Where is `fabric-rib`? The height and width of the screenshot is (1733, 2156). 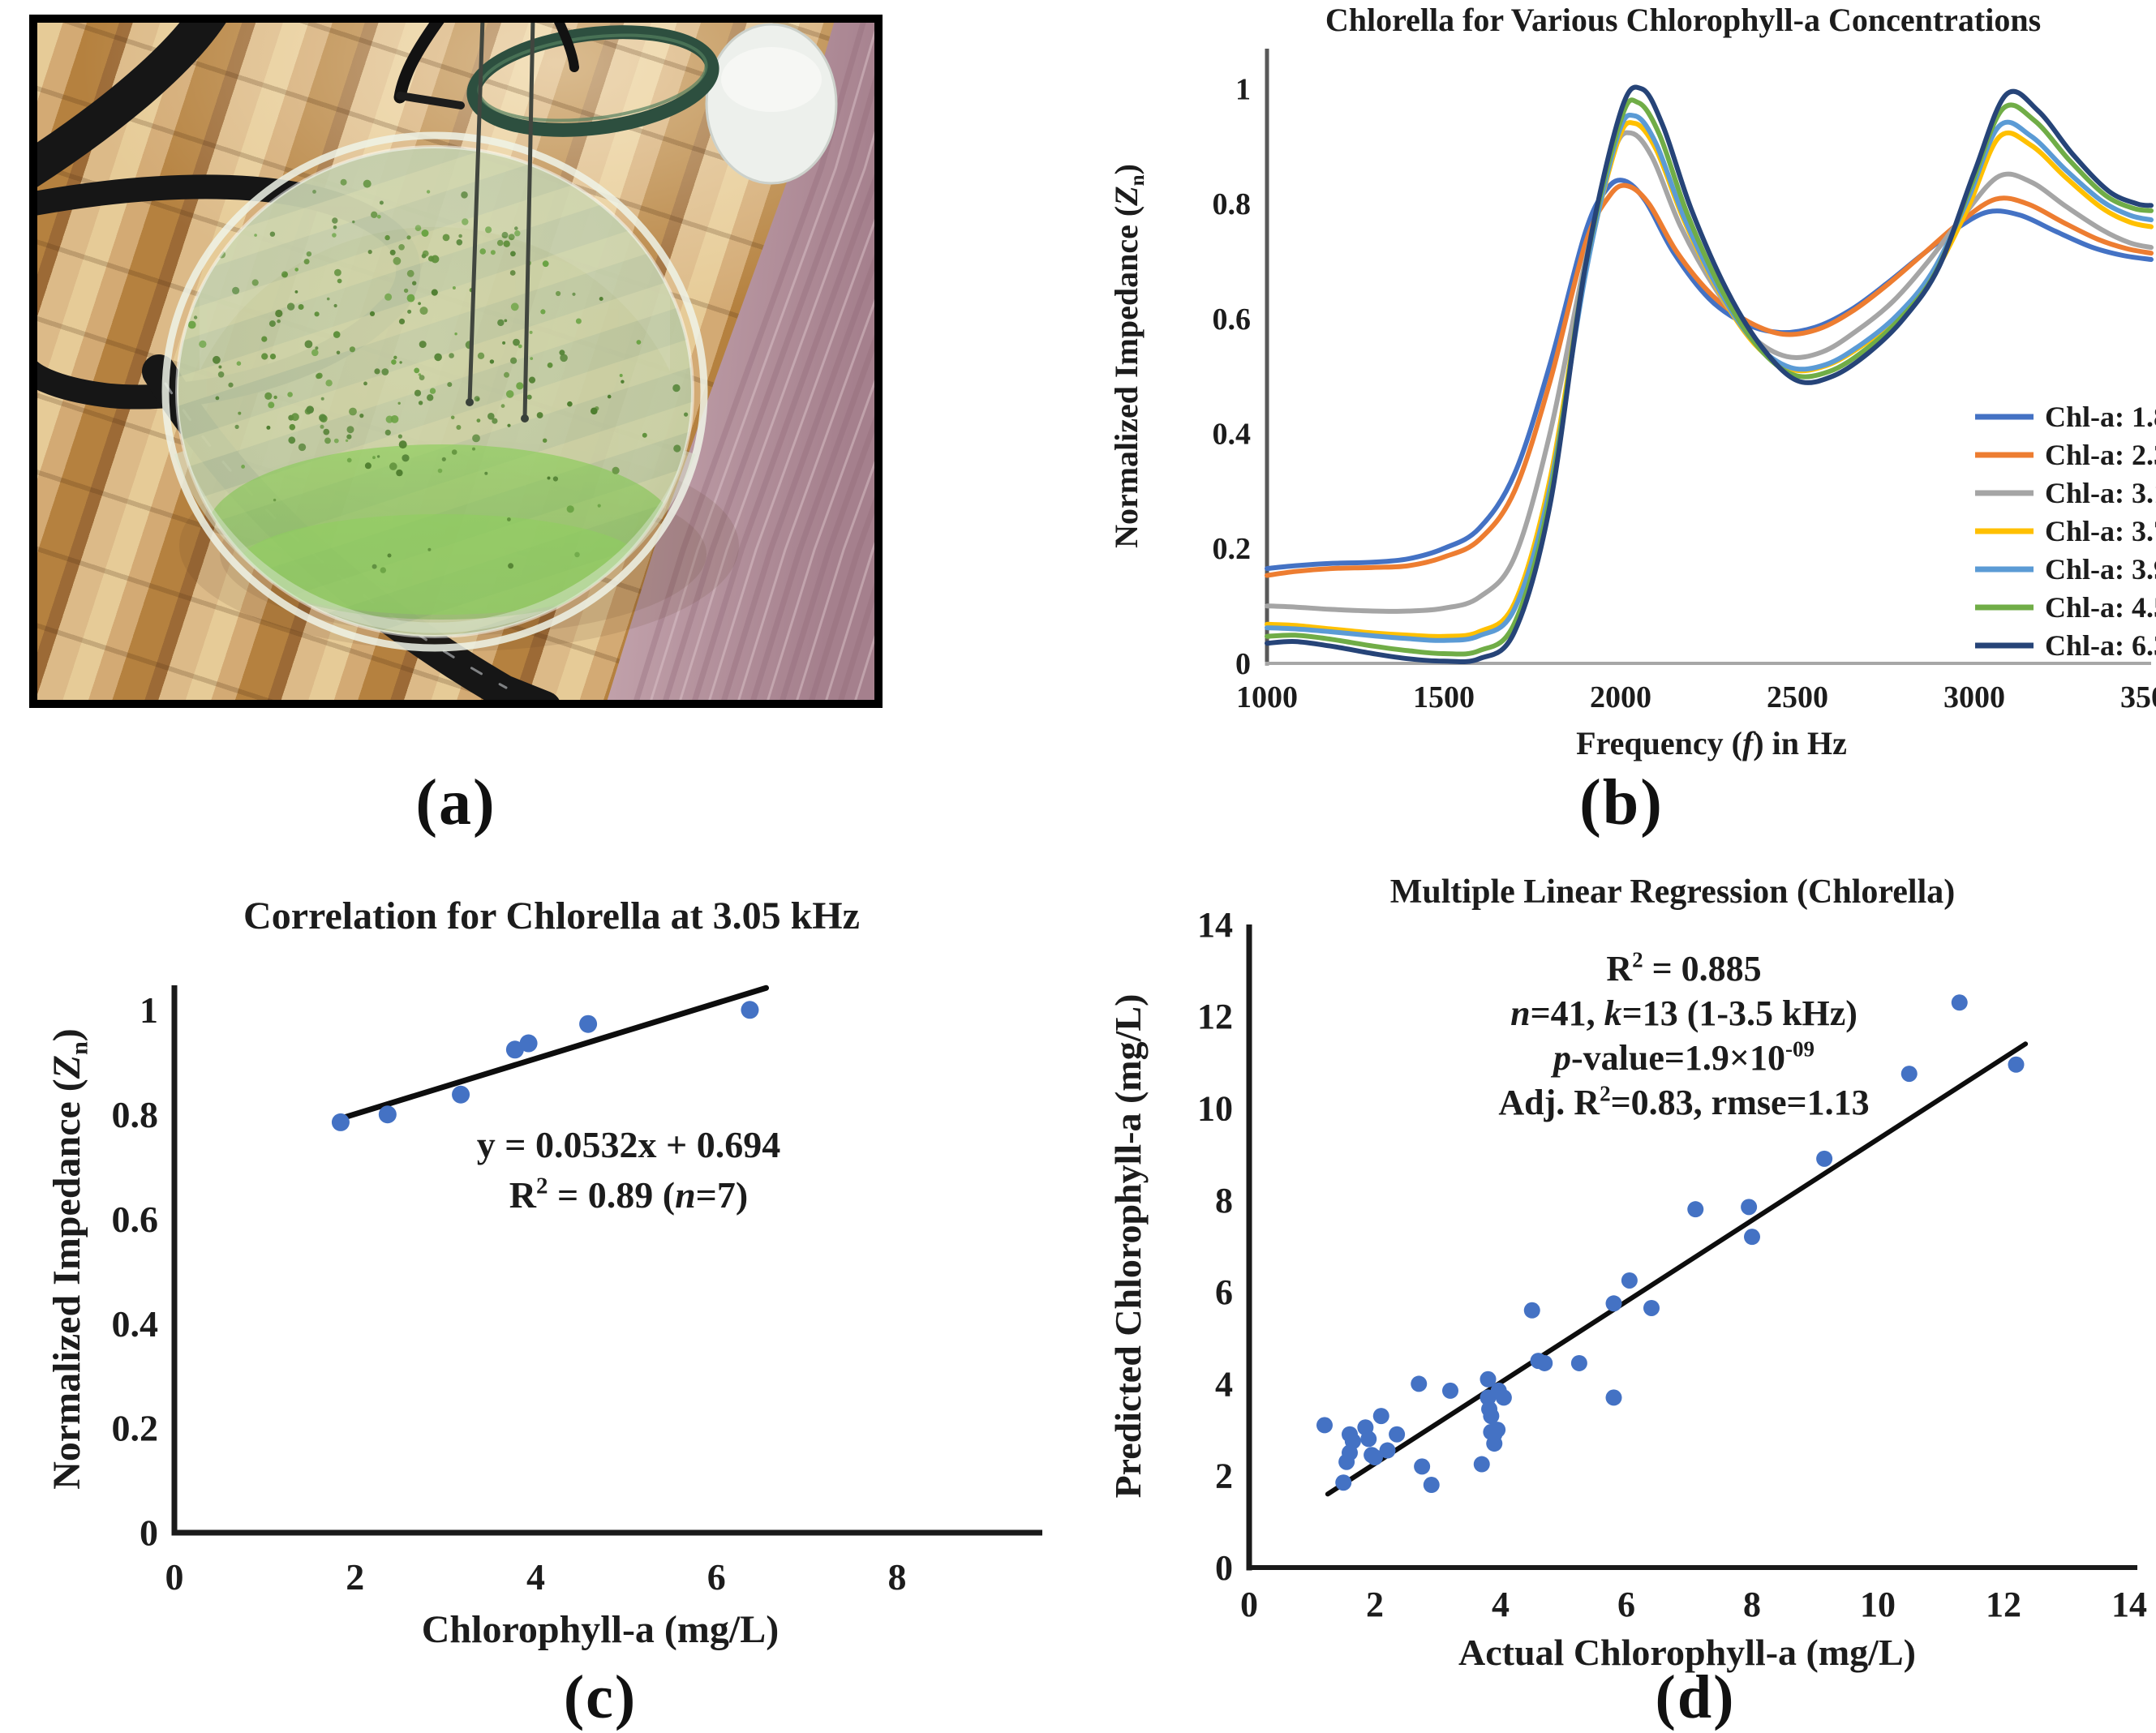
fabric-rib is located at coordinates (768, 387).